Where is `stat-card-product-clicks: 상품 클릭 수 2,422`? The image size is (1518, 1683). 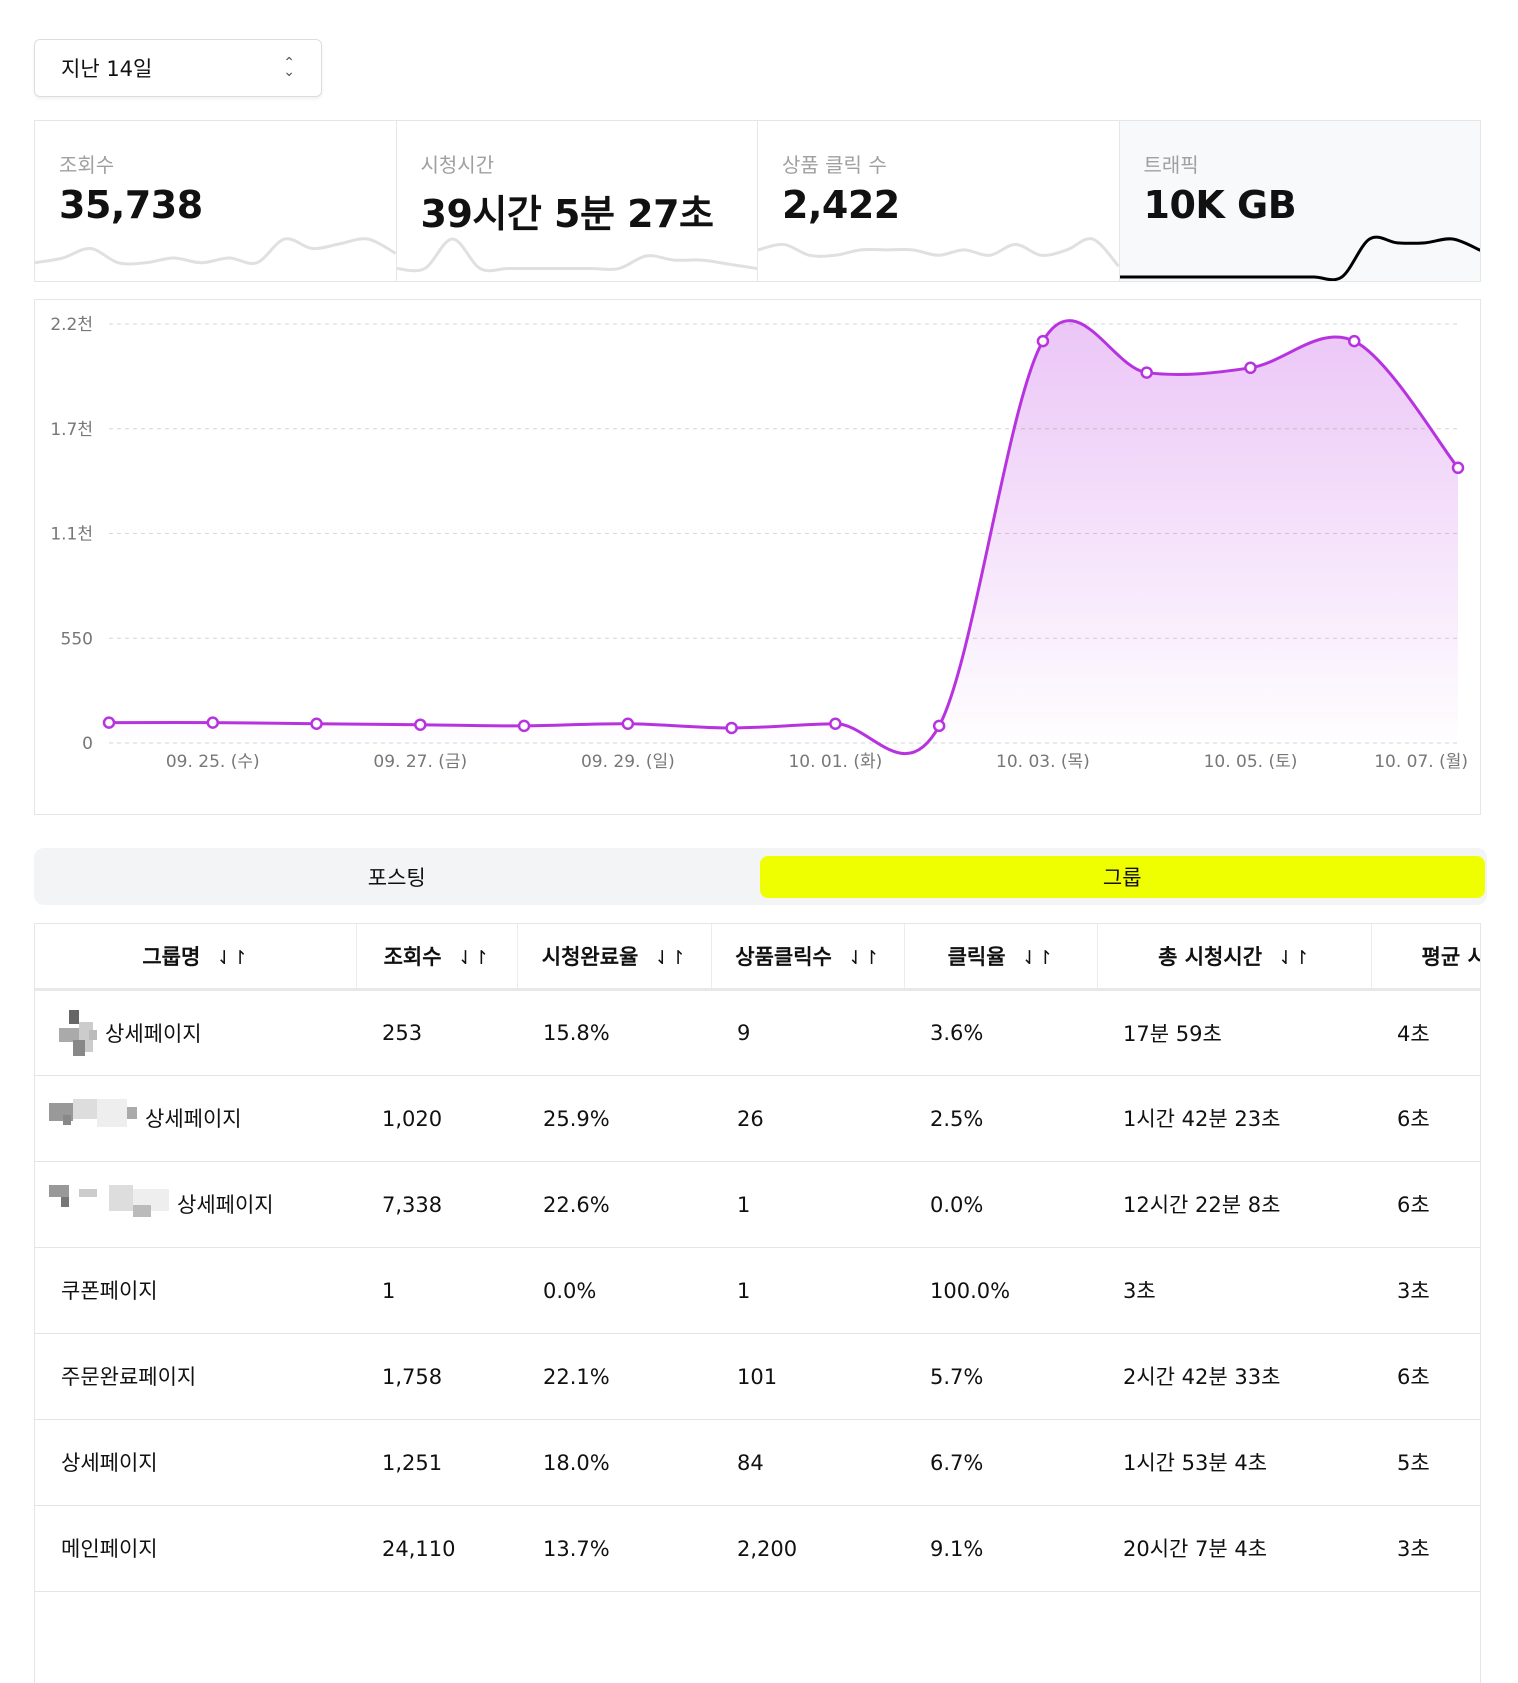 stat-card-product-clicks: 상품 클릭 수 2,422 is located at coordinates (939, 201).